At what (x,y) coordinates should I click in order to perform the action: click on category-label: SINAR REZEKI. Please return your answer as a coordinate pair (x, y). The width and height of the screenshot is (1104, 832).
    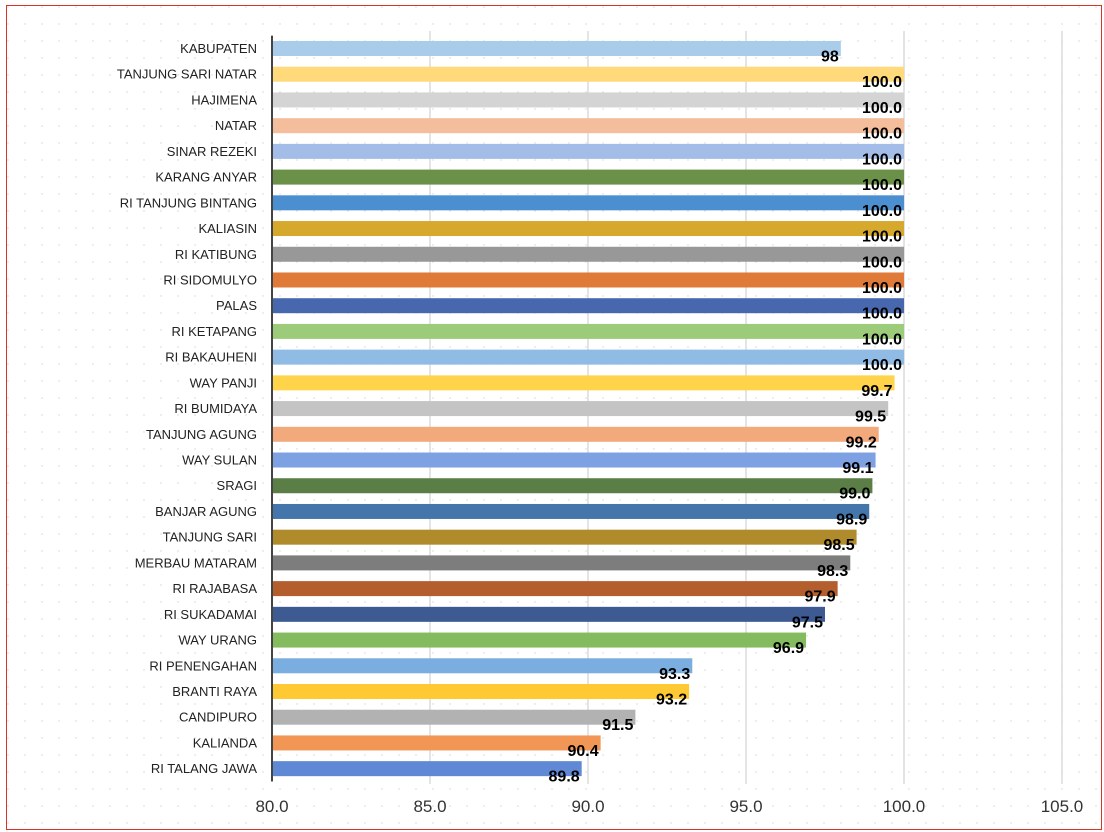
    Looking at the image, I should click on (212, 151).